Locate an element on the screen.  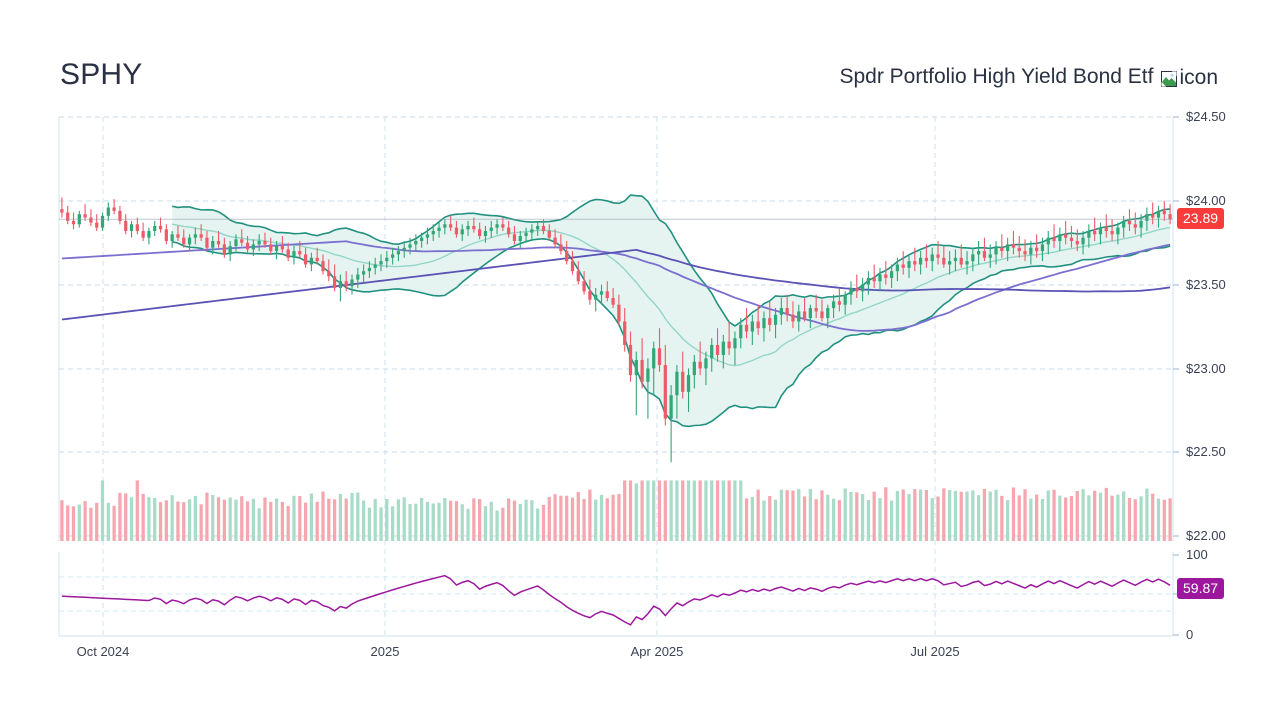
price-tick-4: $22.50 is located at coordinates (1206, 451).